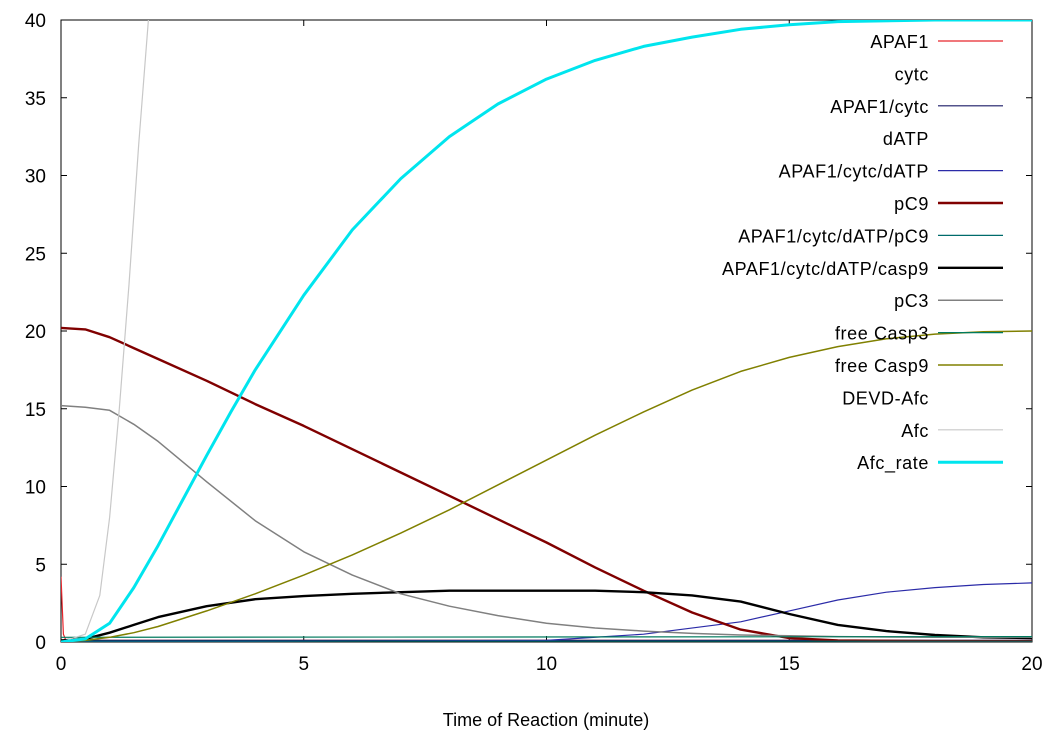 The image size is (1055, 734). I want to click on legend-label-cytc: cytc, so click(912, 74).